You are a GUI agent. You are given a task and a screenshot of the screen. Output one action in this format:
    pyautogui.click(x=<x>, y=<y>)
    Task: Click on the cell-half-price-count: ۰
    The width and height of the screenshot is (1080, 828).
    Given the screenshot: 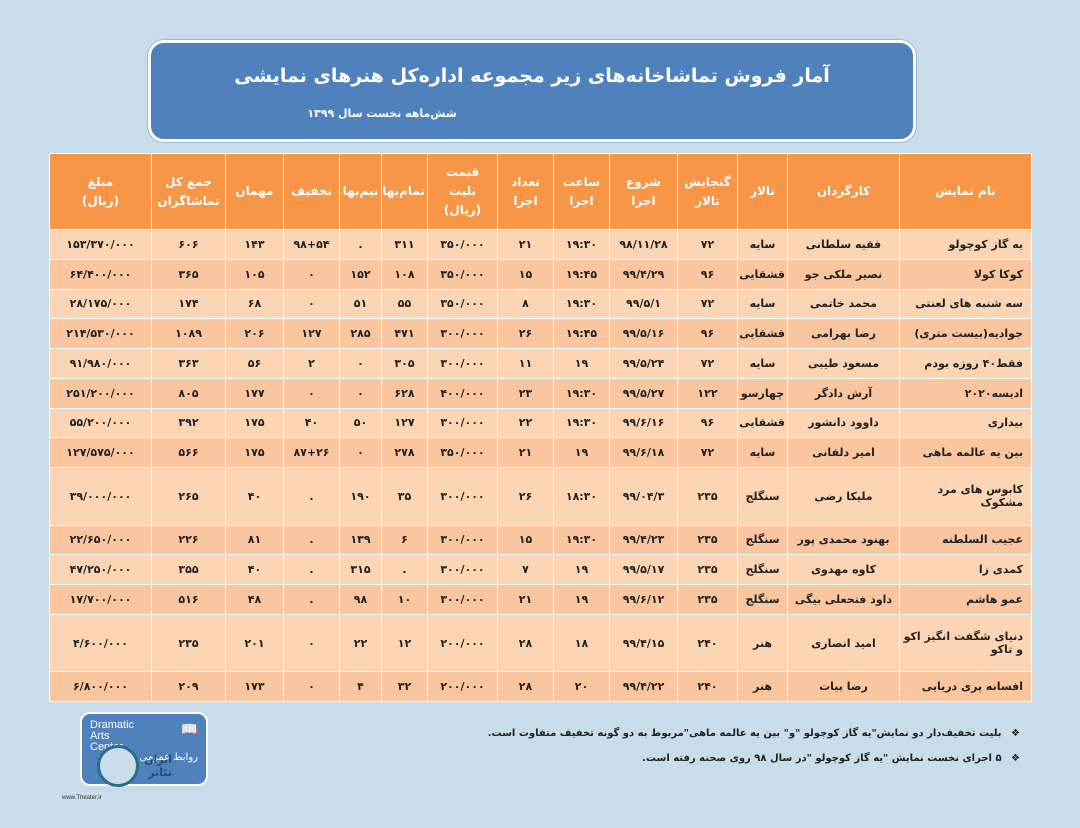 What is the action you would take?
    pyautogui.click(x=360, y=363)
    